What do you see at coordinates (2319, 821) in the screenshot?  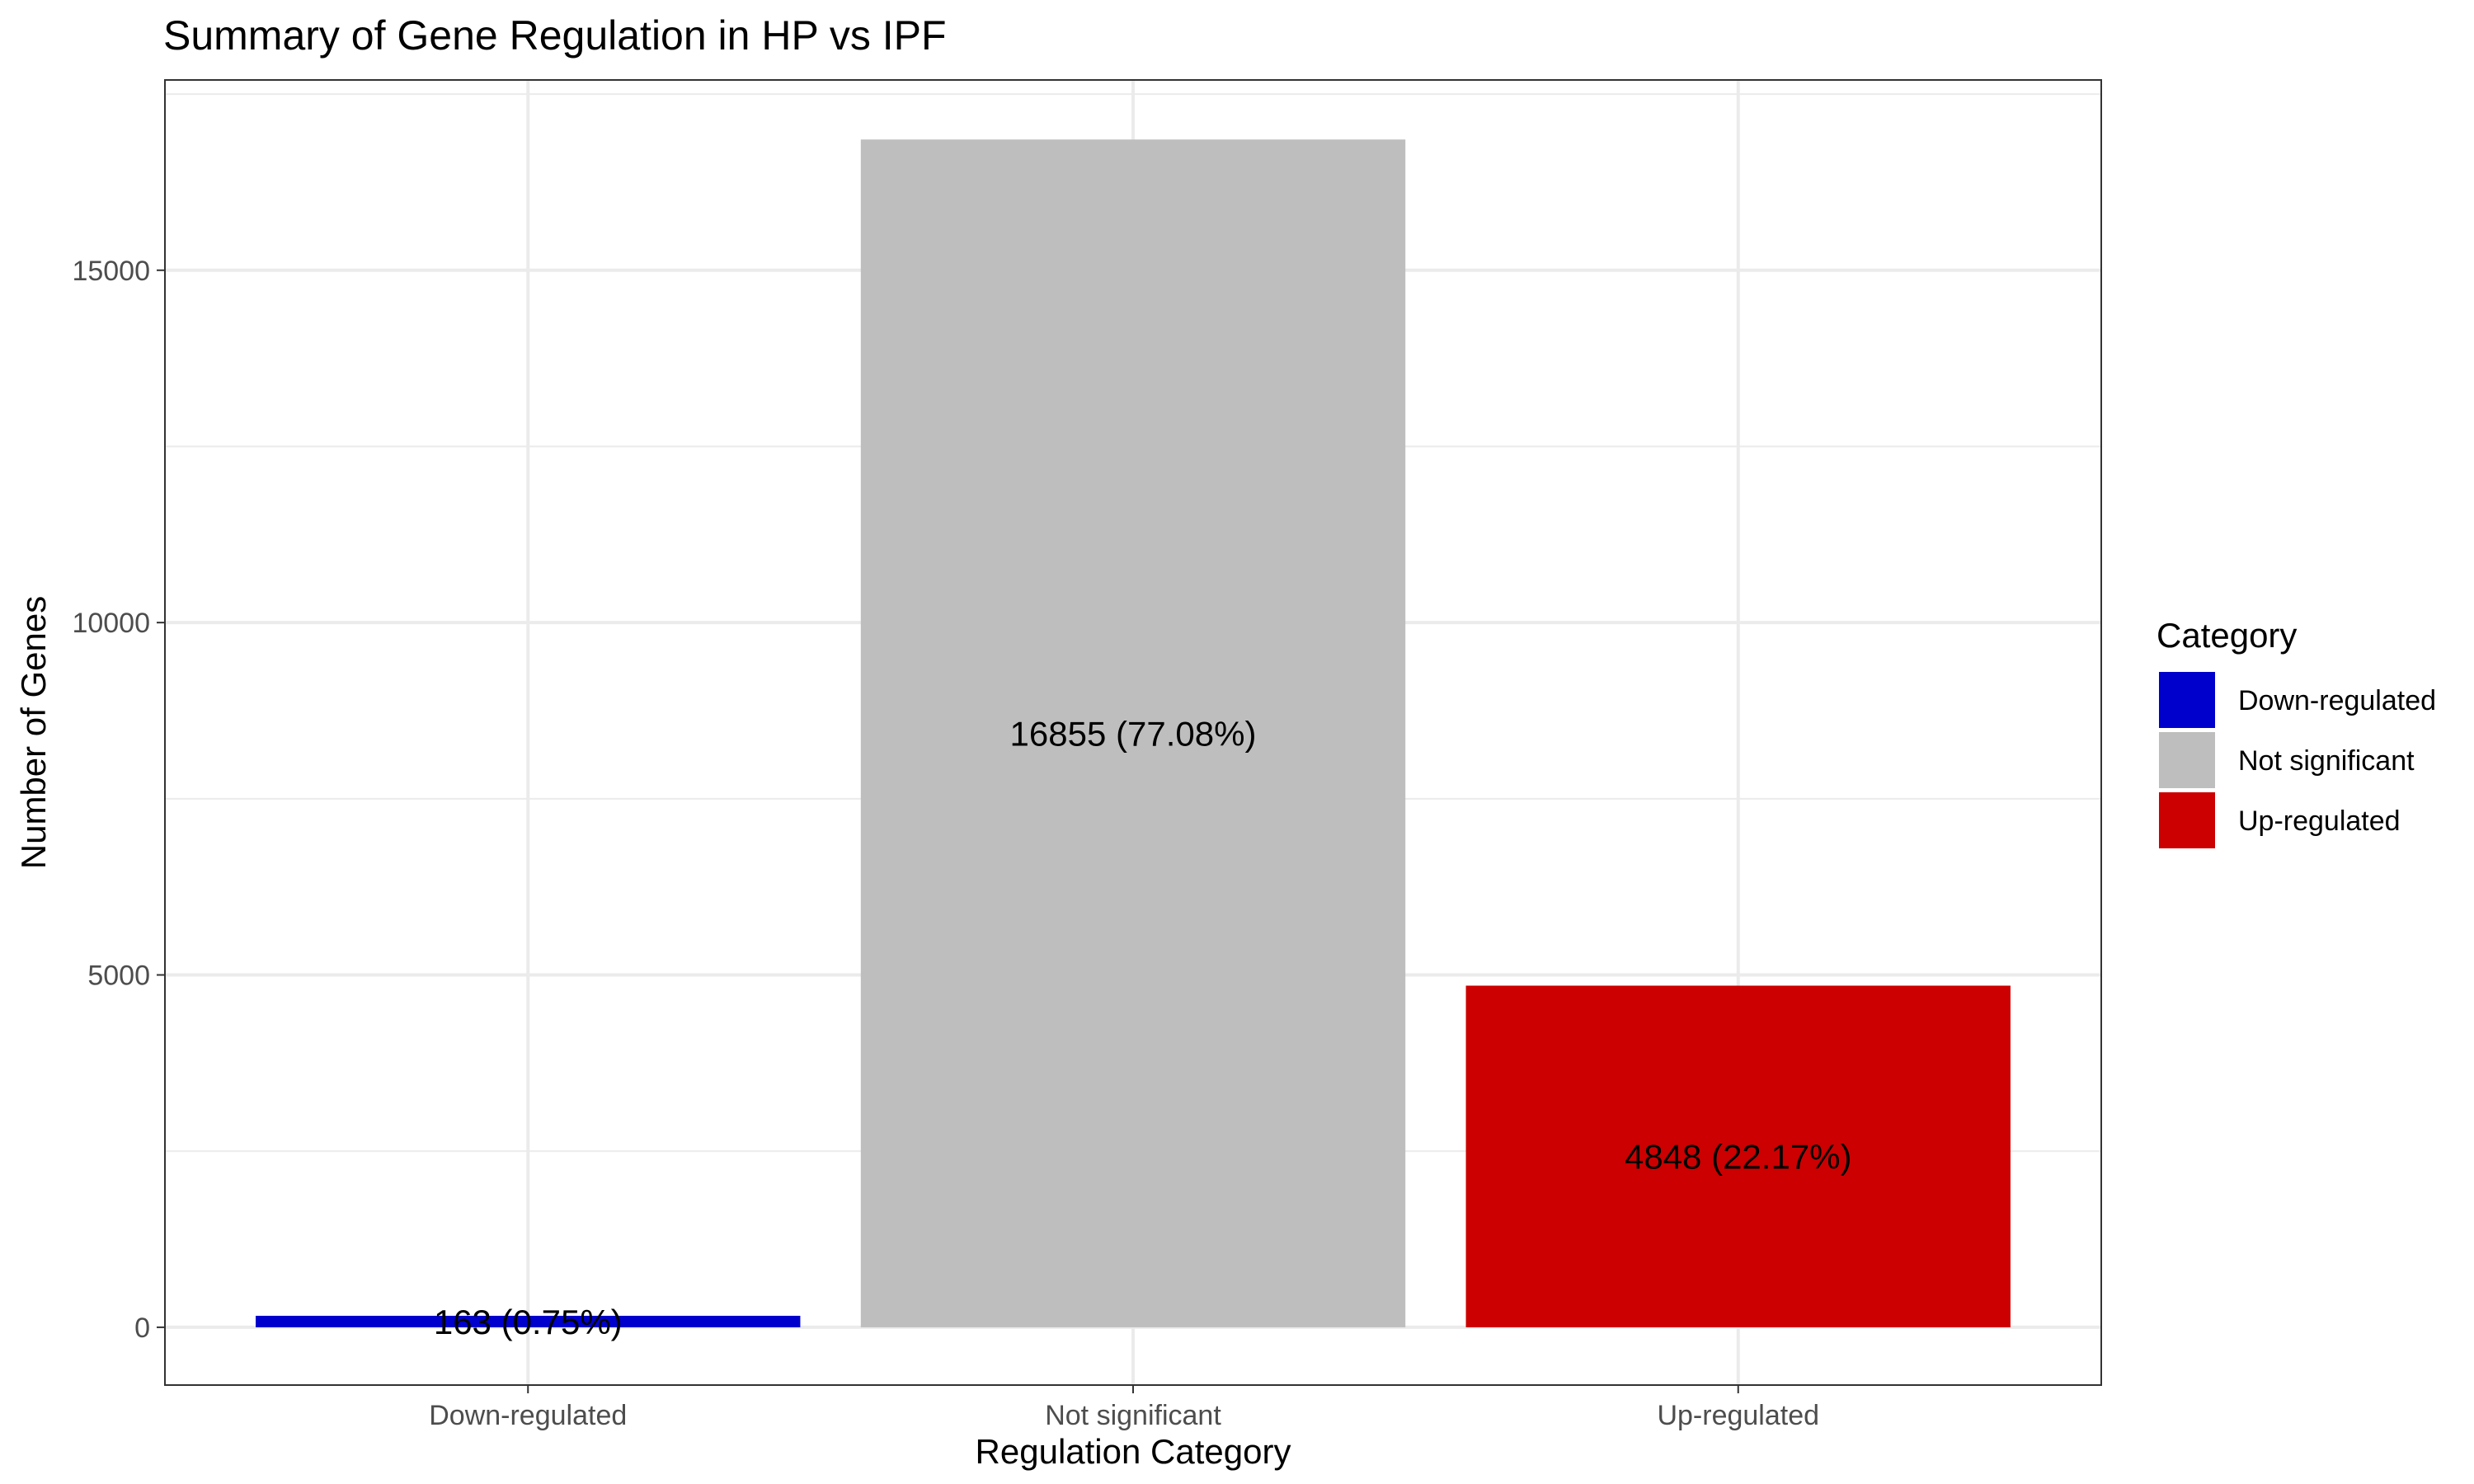 I see `legend-entry-label: Up-regulated` at bounding box center [2319, 821].